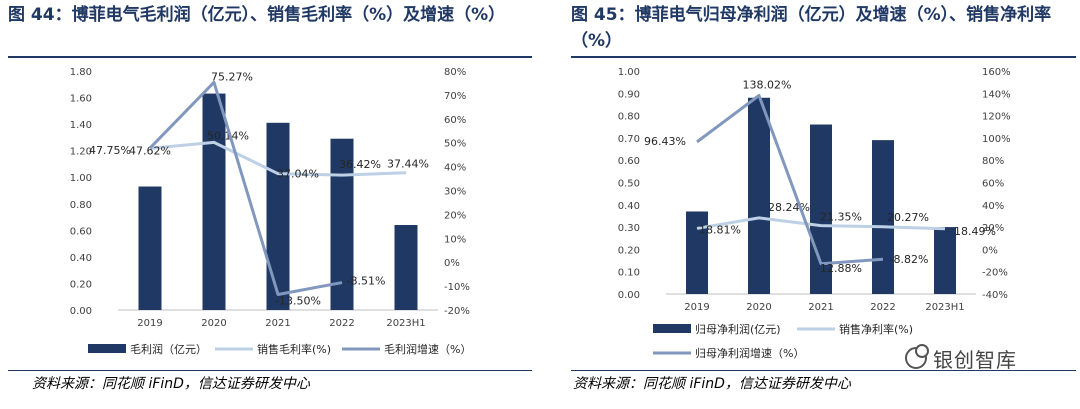 Image resolution: width=1080 pixels, height=409 pixels. What do you see at coordinates (360, 164) in the screenshot?
I see `data-label: 36.42%` at bounding box center [360, 164].